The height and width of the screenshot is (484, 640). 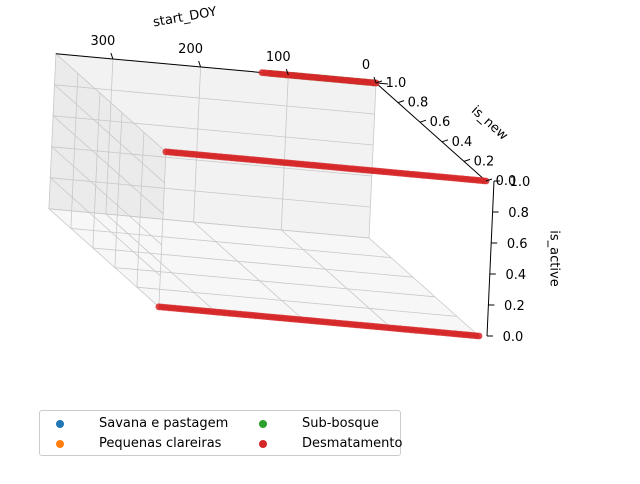 What do you see at coordinates (340, 423) in the screenshot?
I see `legend-label: Sub-bosque` at bounding box center [340, 423].